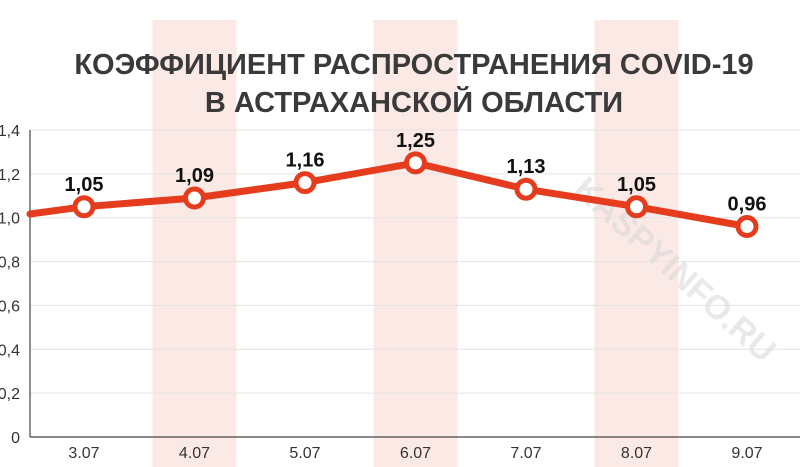  What do you see at coordinates (415, 453) in the screenshot?
I see `x-tick-label: 6.07` at bounding box center [415, 453].